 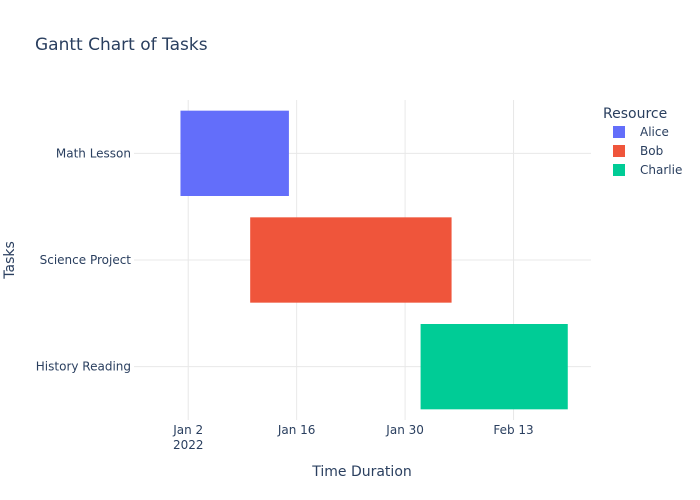 What do you see at coordinates (121, 45) in the screenshot?
I see `chart-title: Gantt Chart of Tasks` at bounding box center [121, 45].